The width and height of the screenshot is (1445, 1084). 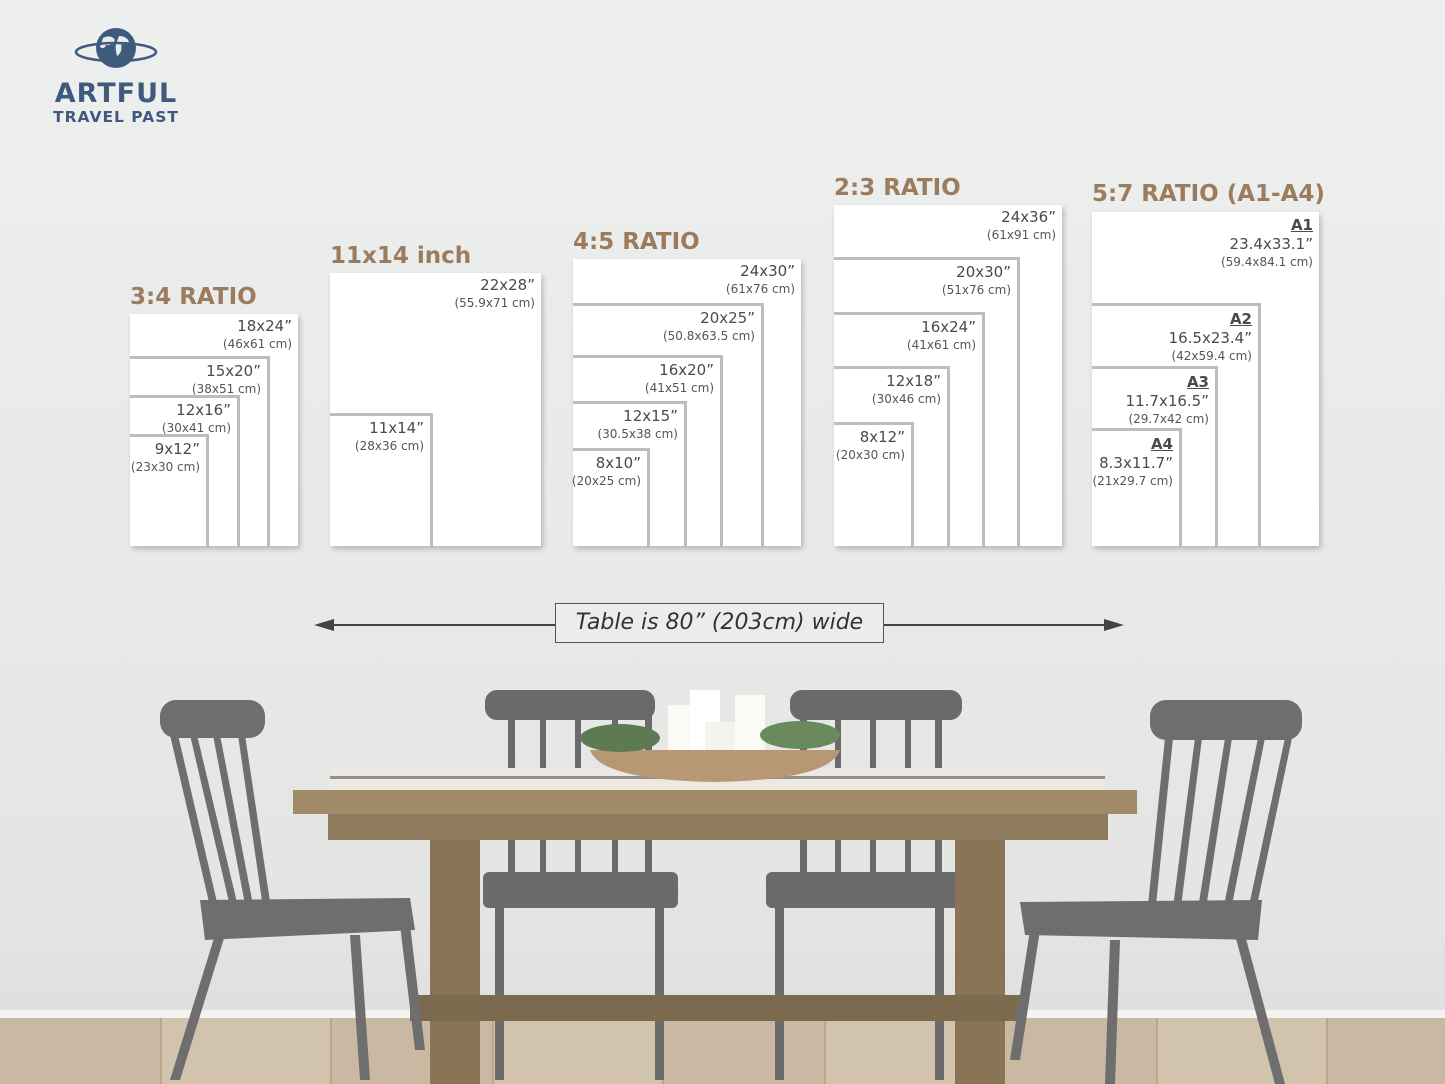 What do you see at coordinates (1136, 463) in the screenshot?
I see `size-inches: 8.3x11.7”` at bounding box center [1136, 463].